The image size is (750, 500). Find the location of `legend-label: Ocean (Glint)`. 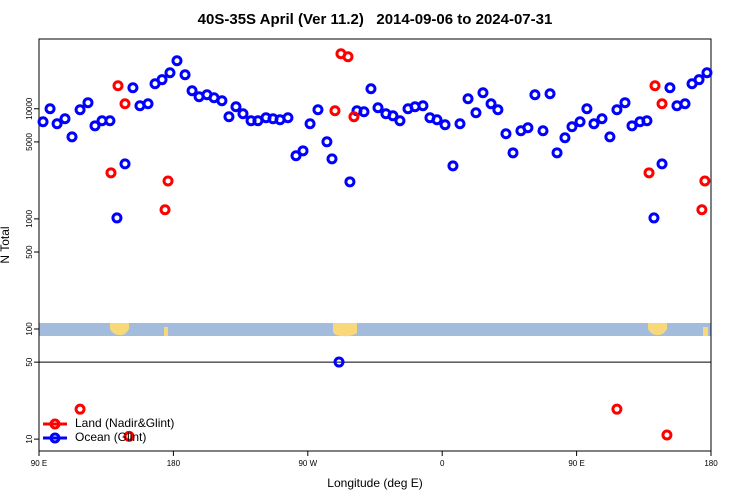

legend-label: Ocean (Glint) is located at coordinates (110, 437).